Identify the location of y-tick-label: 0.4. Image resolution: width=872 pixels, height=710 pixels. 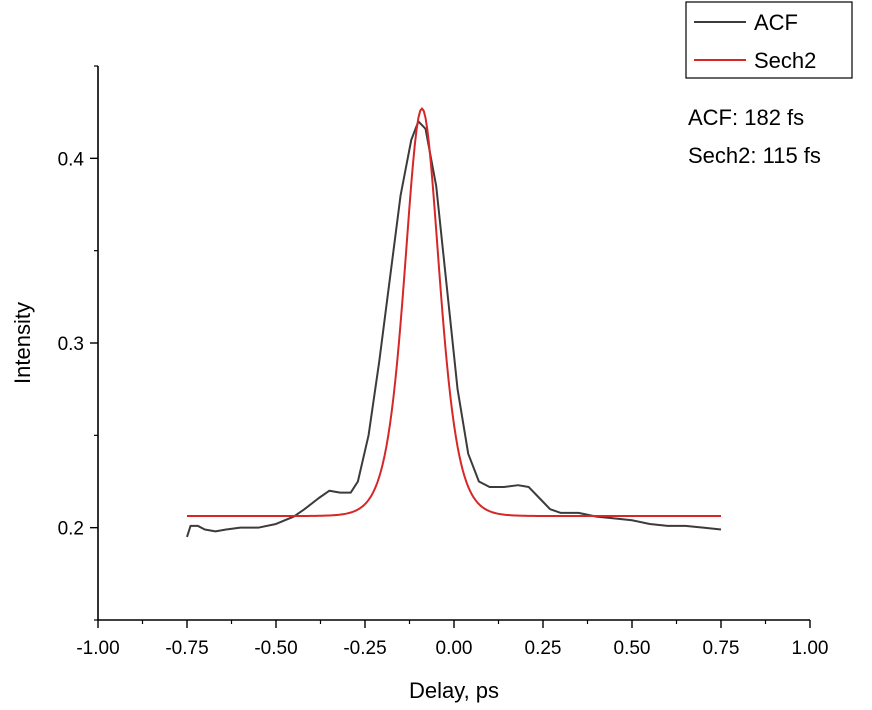
(71, 159).